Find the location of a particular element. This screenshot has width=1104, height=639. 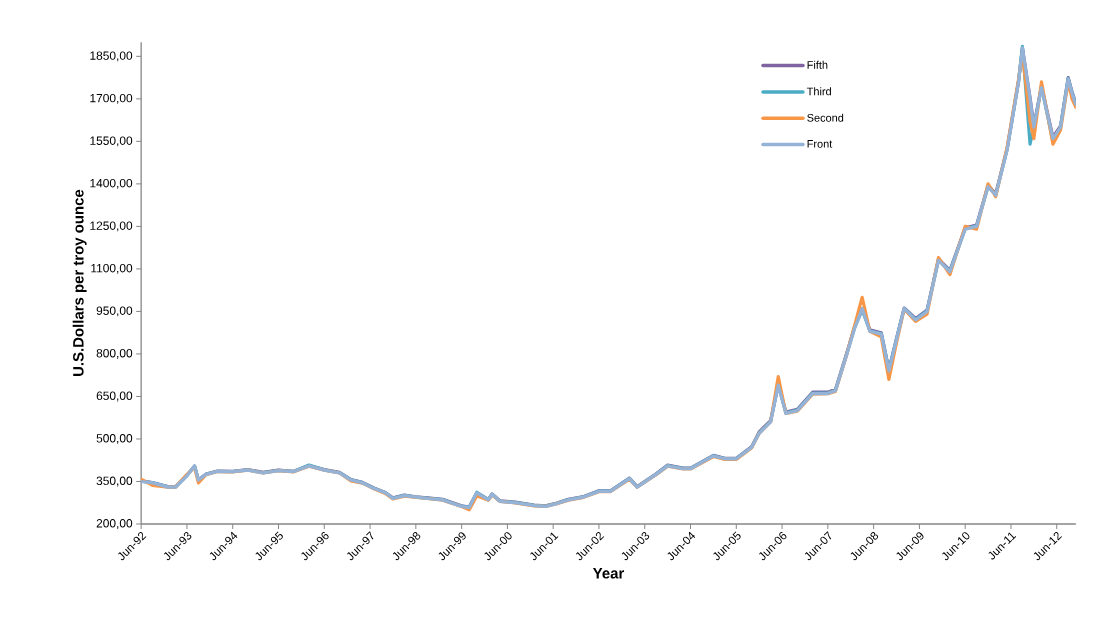

y-tick-label: 1100,00 is located at coordinates (112, 268).